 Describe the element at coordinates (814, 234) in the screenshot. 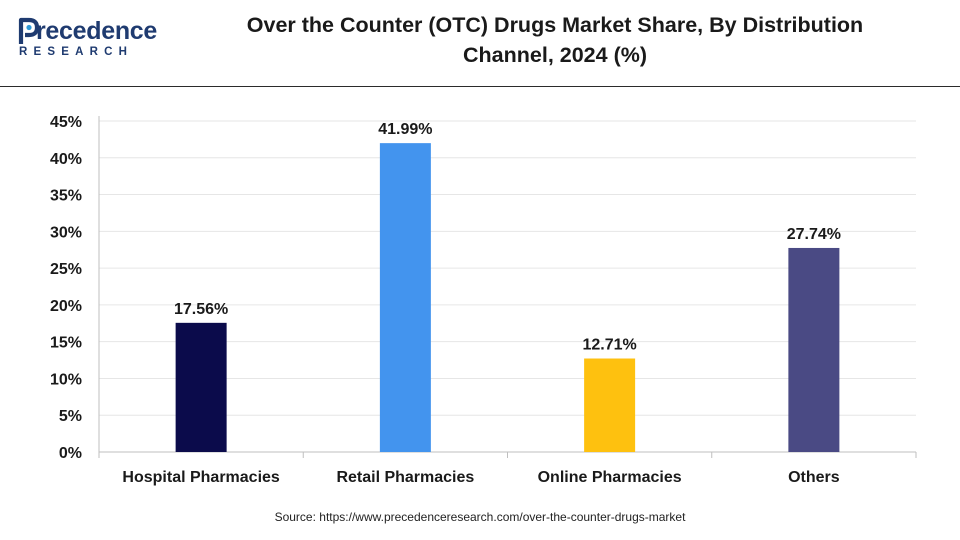

I see `data-label: 27.74%` at that location.